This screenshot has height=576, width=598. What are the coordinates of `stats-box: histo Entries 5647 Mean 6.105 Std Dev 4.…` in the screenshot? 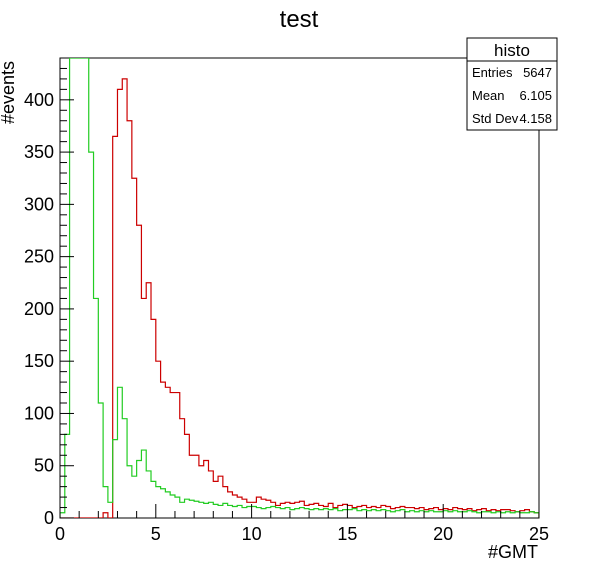 It's located at (512, 84).